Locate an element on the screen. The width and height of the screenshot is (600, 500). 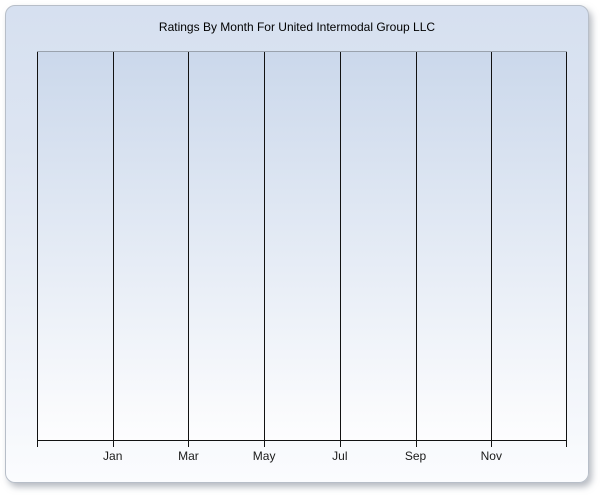
x-axis-tick-label: Sep is located at coordinates (415, 456).